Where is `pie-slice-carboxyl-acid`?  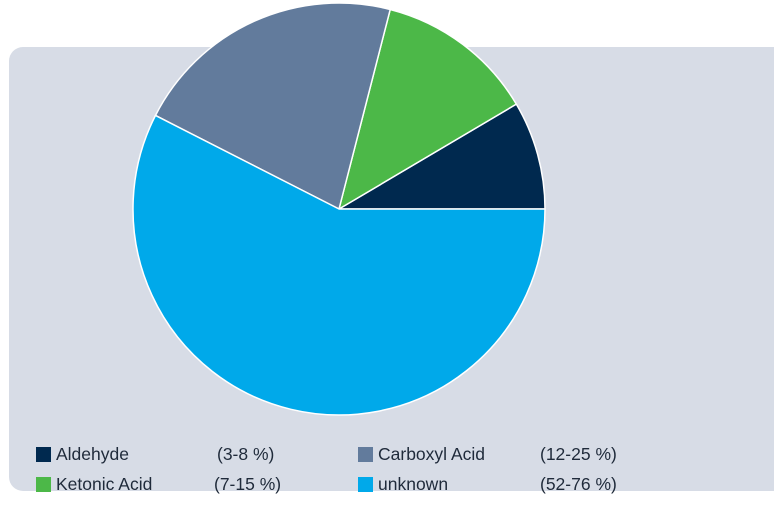 pie-slice-carboxyl-acid is located at coordinates (272, 106).